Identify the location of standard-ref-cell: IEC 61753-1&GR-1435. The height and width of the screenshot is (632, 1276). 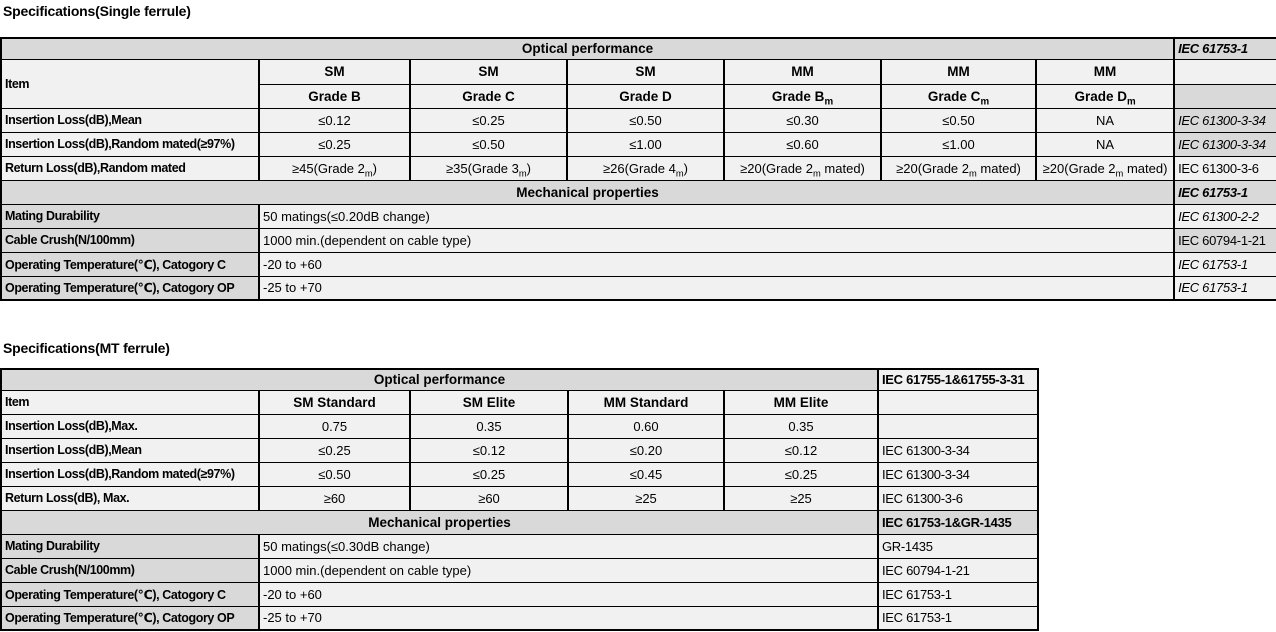
(958, 522).